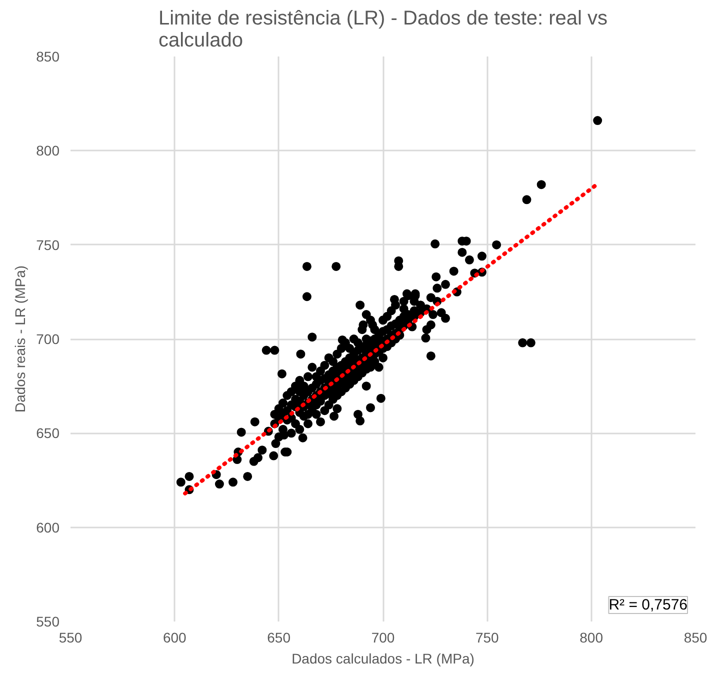 This screenshot has width=721, height=682. Describe the element at coordinates (174, 638) in the screenshot. I see `x-tick-label: 600` at that location.